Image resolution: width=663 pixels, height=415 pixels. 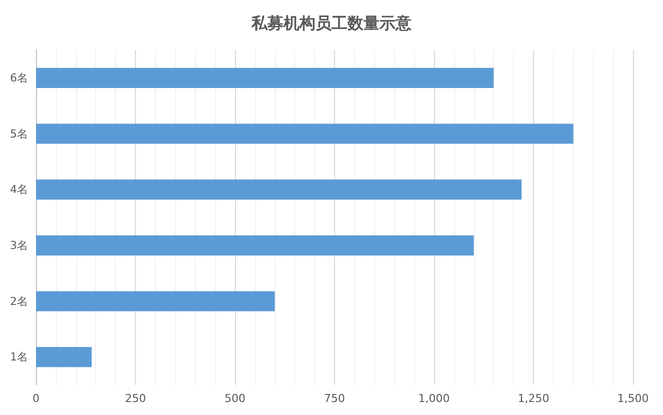 I want to click on x-tick-label: 250, so click(x=135, y=398).